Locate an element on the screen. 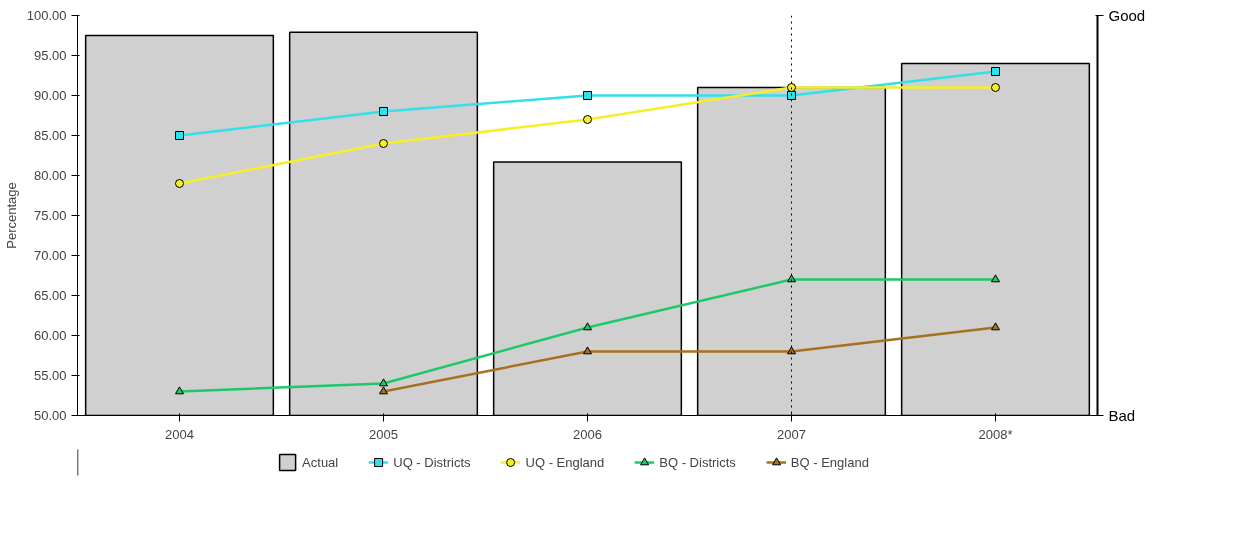  y-tick-label: 100.00 is located at coordinates (46, 15).